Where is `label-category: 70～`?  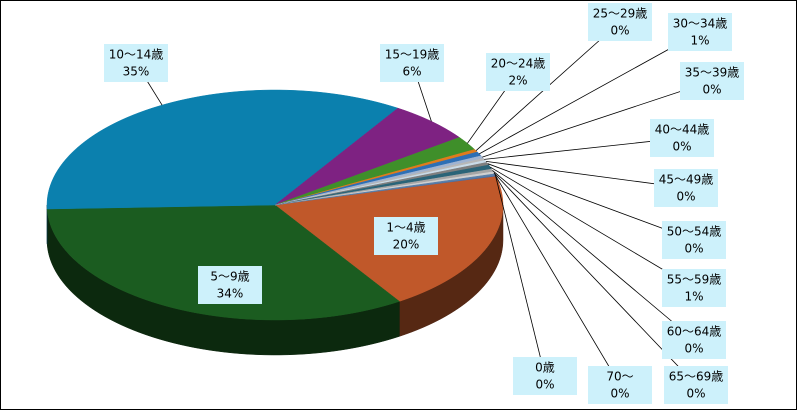
label-category: 70～ is located at coordinates (619, 377).